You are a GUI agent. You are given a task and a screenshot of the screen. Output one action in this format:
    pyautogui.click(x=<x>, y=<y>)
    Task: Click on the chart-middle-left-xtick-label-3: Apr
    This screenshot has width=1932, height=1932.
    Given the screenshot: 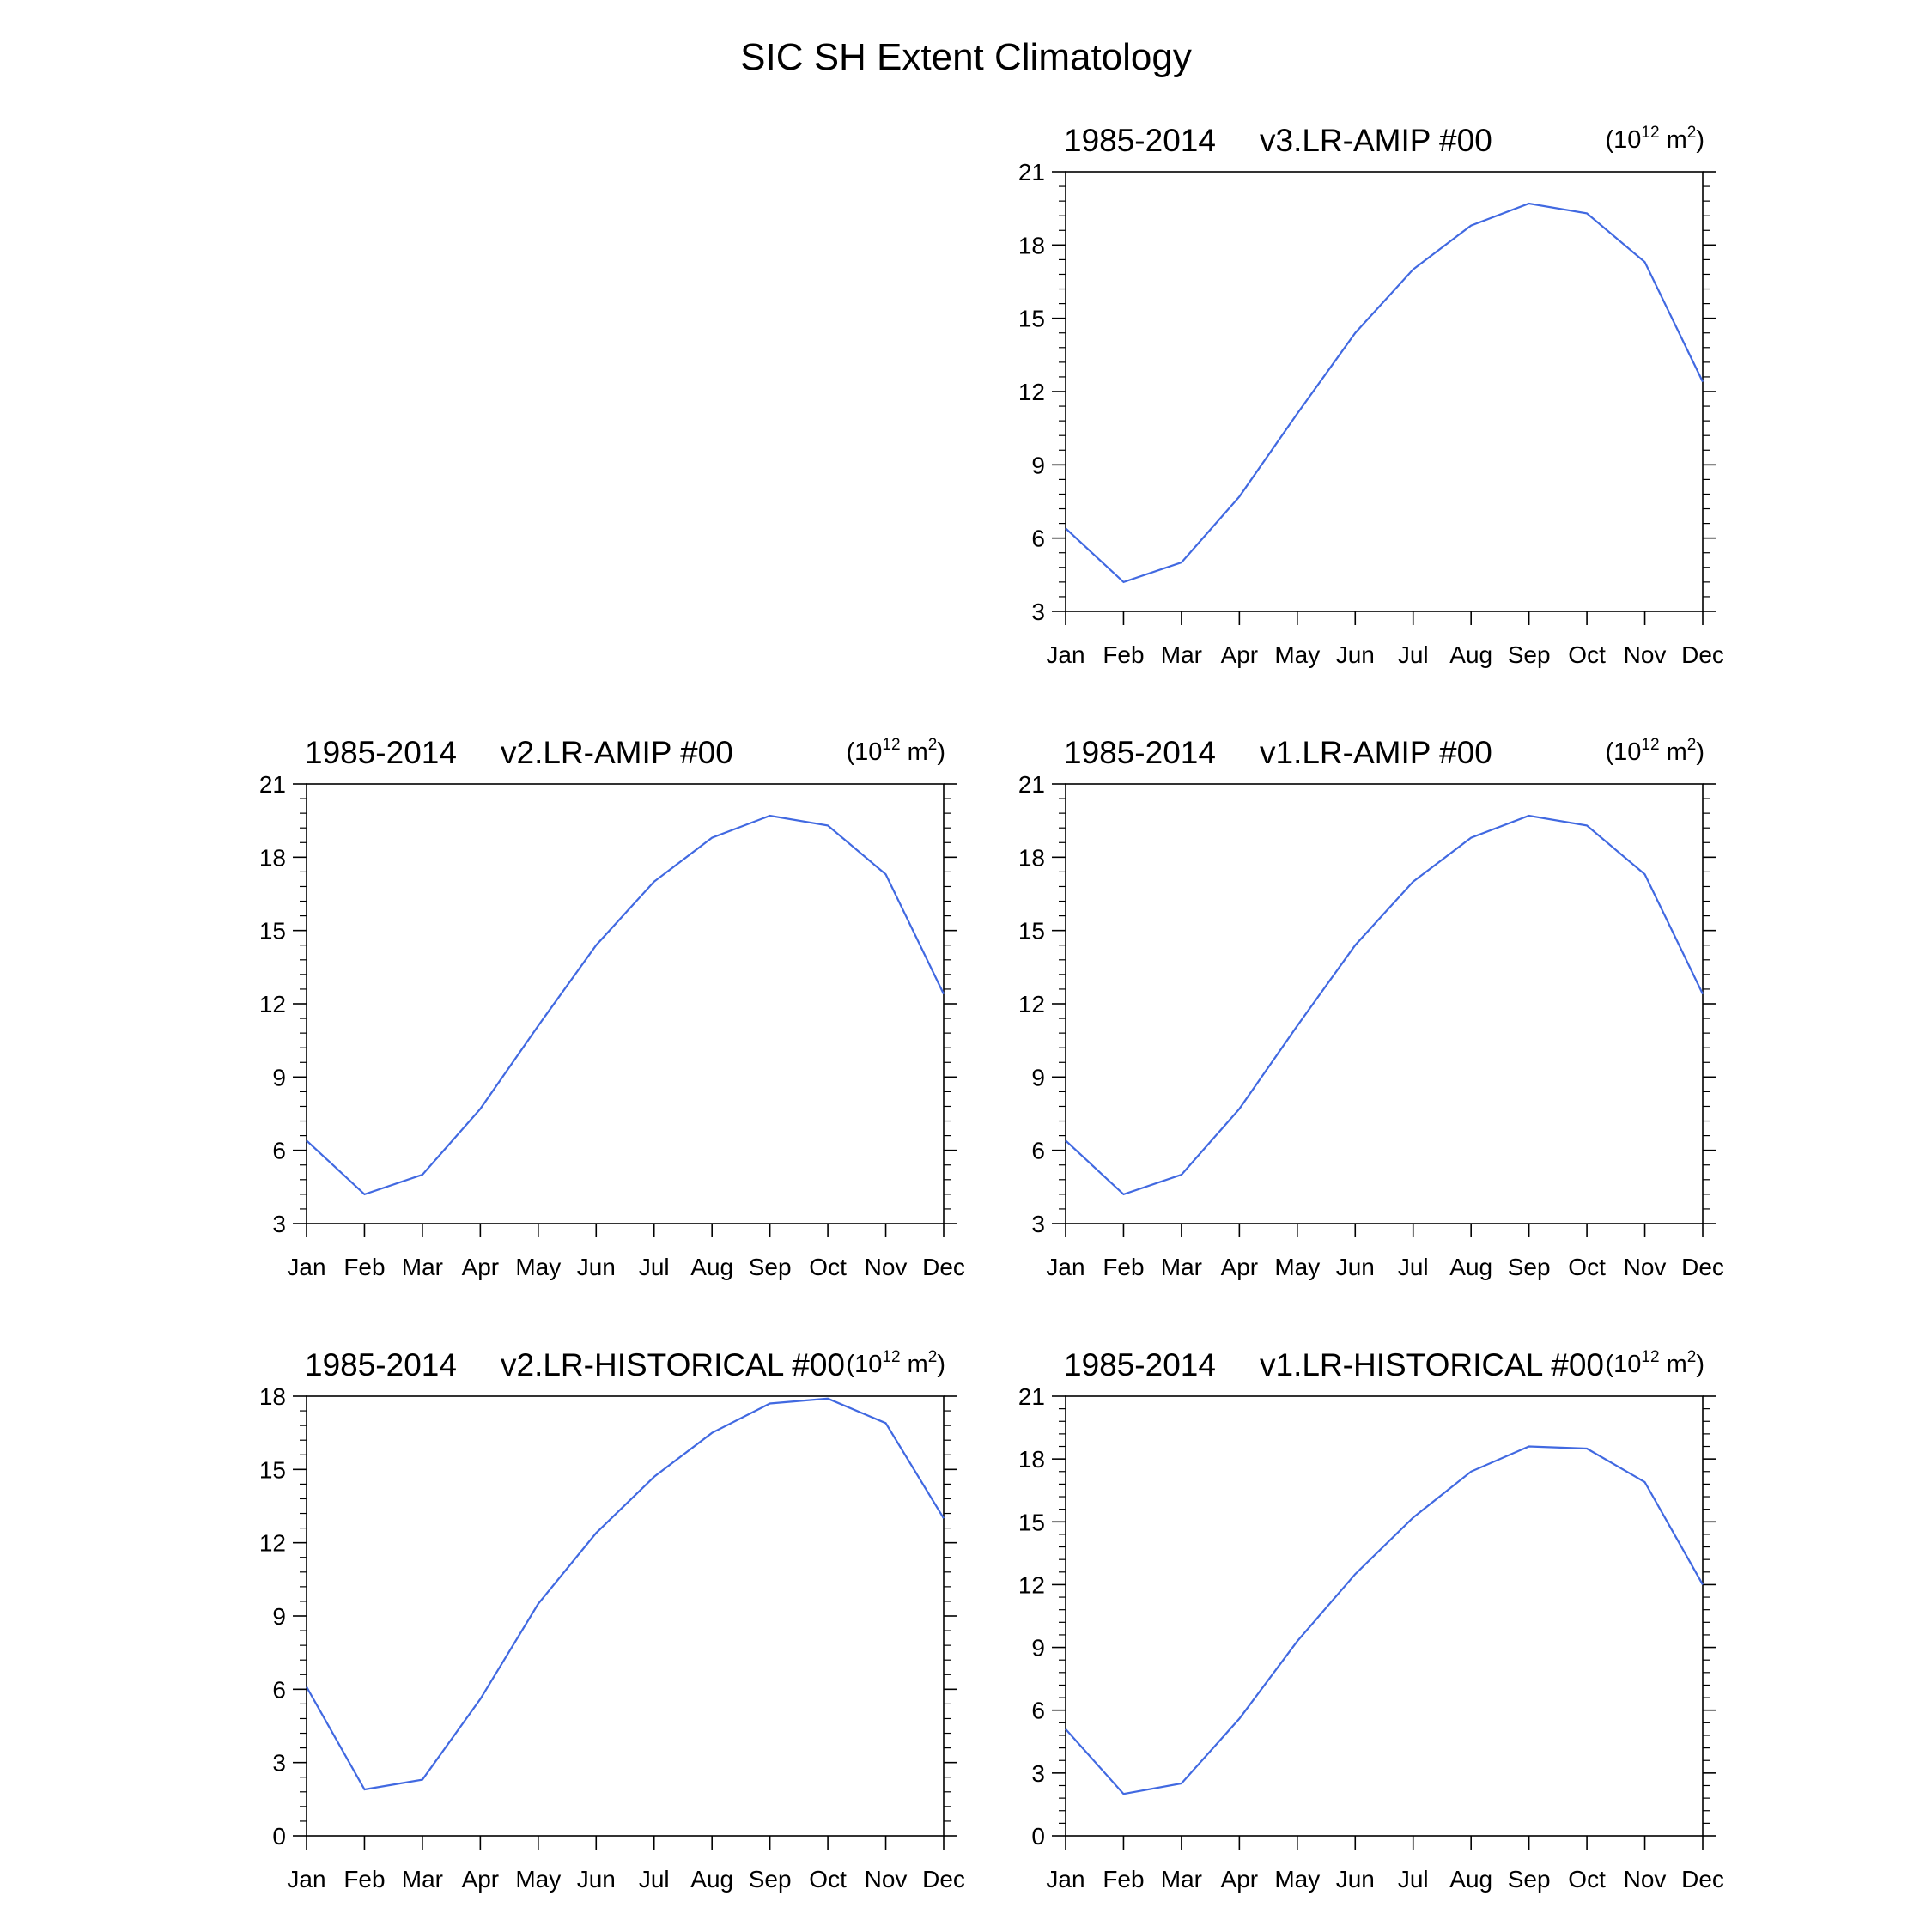 What is the action you would take?
    pyautogui.click(x=481, y=1267)
    